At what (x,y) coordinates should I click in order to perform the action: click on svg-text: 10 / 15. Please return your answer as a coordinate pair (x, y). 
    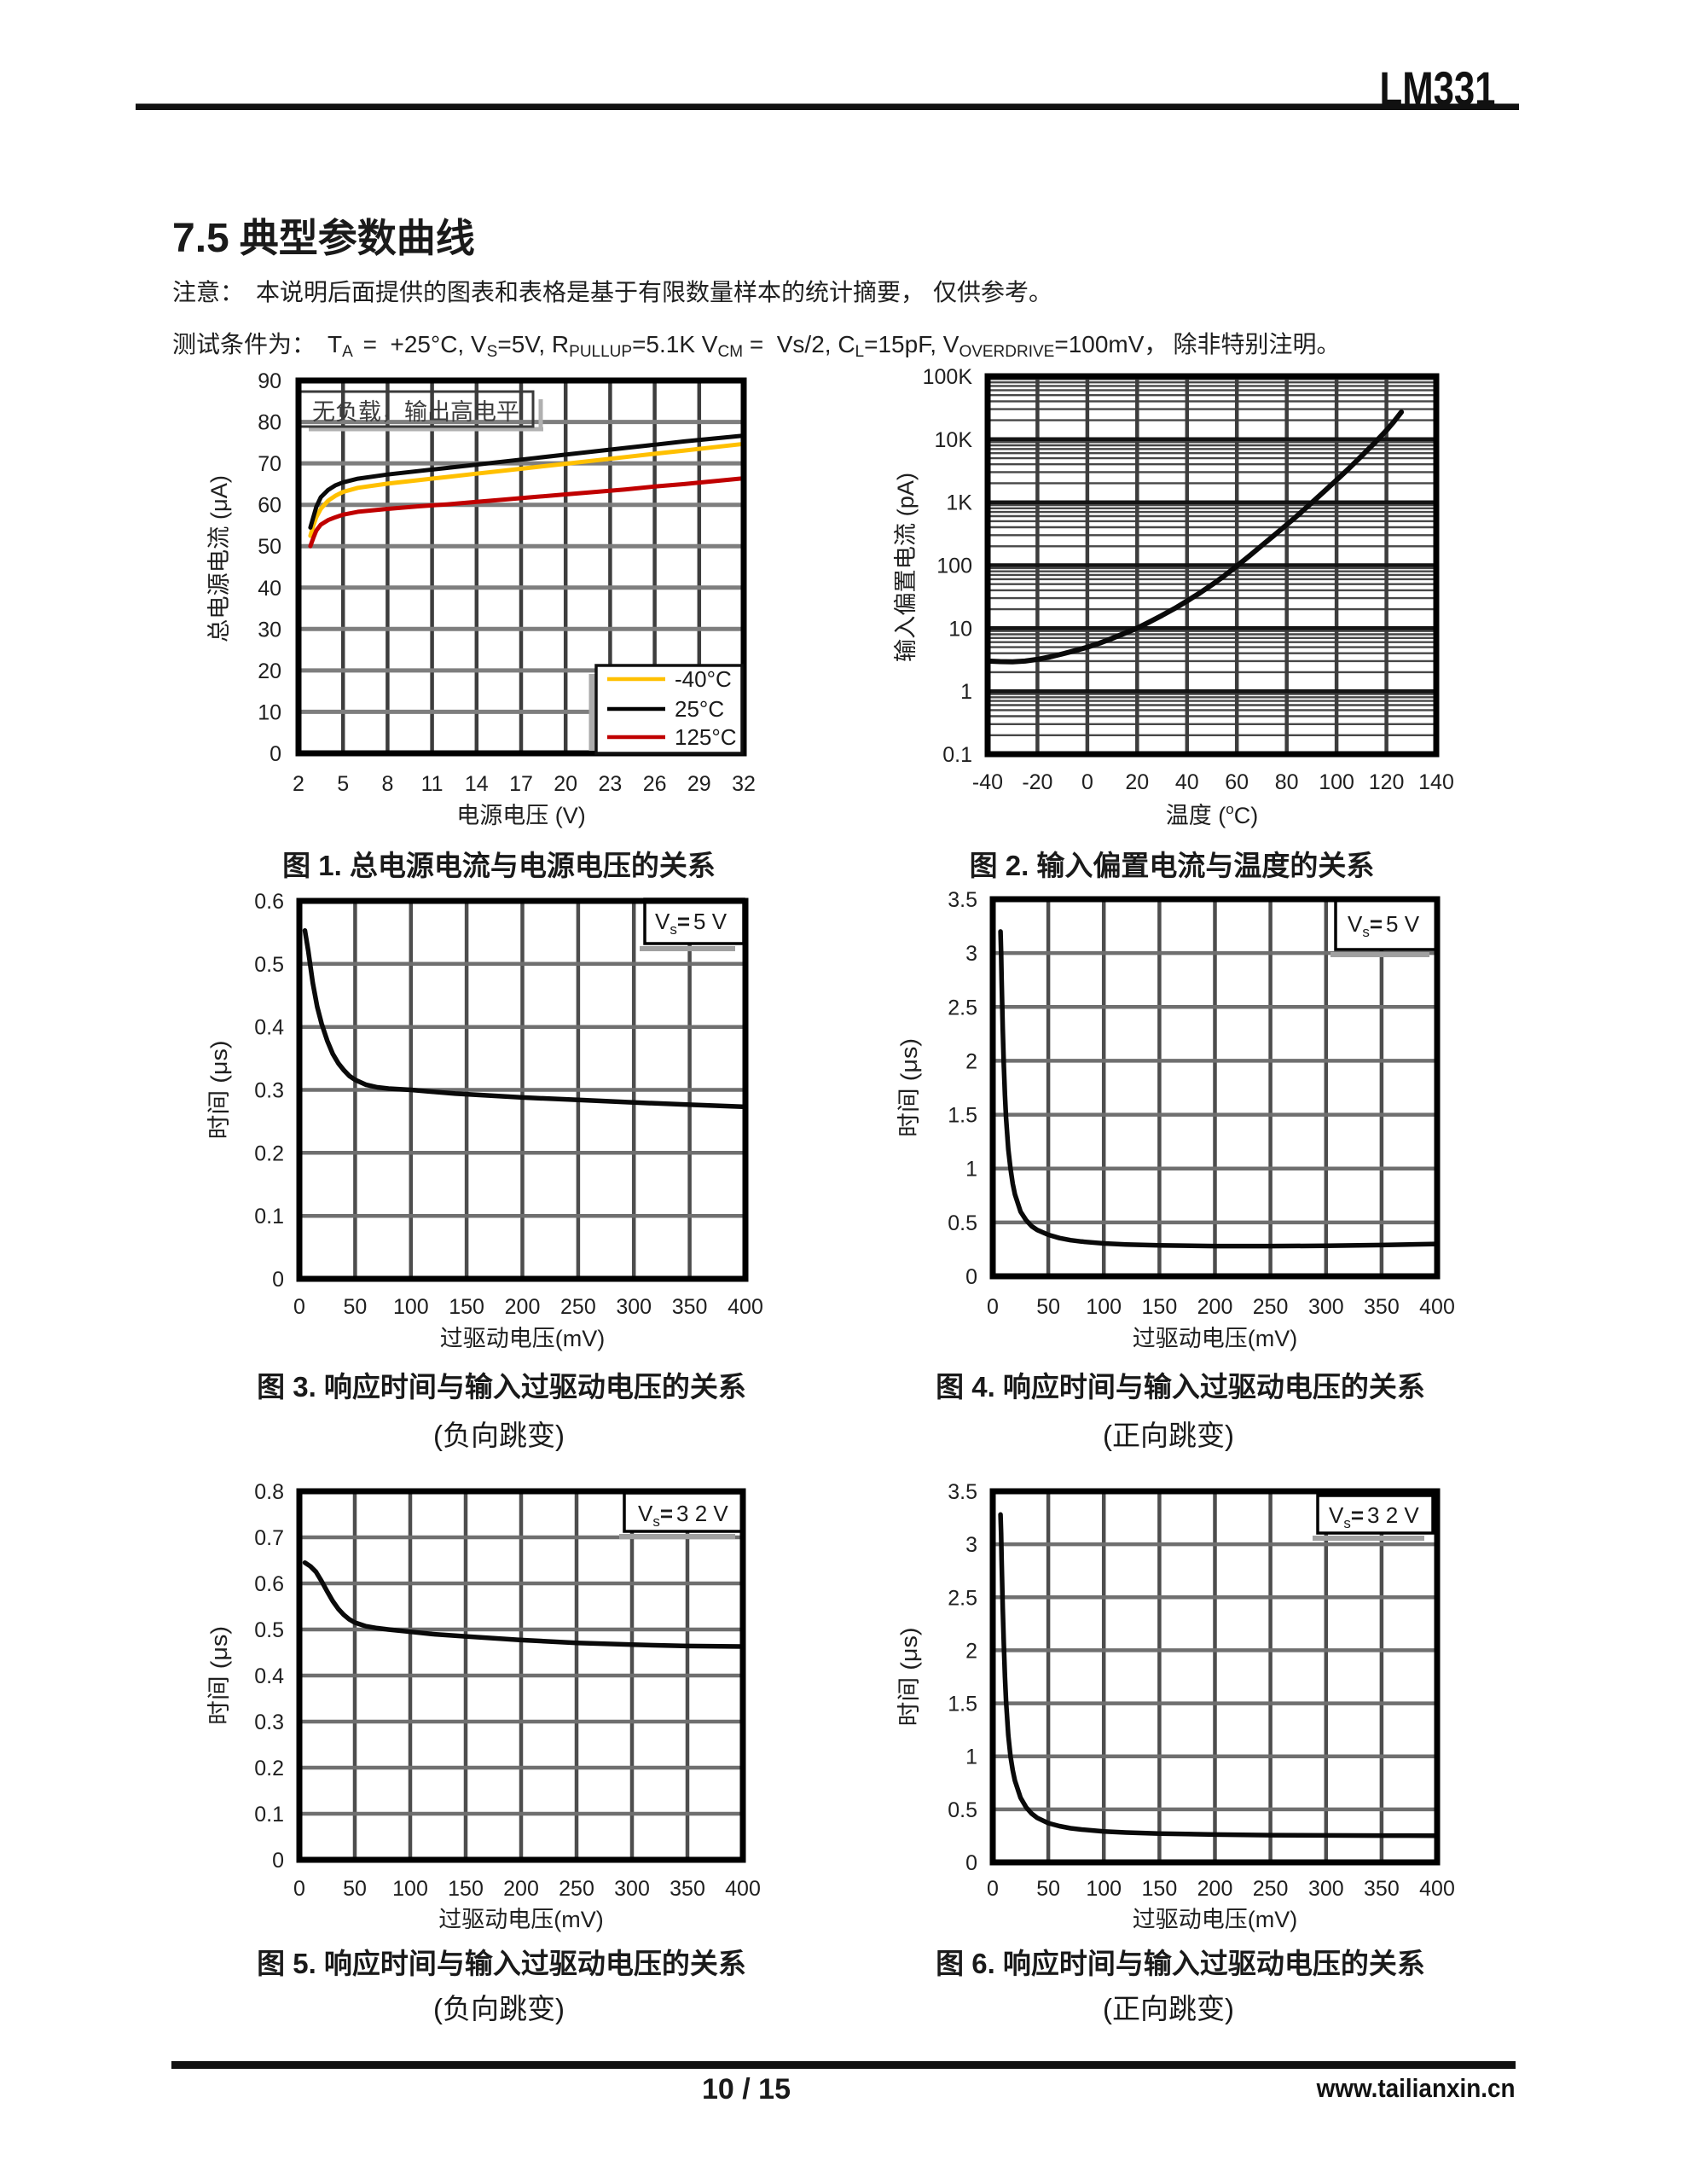
    Looking at the image, I should click on (746, 2090).